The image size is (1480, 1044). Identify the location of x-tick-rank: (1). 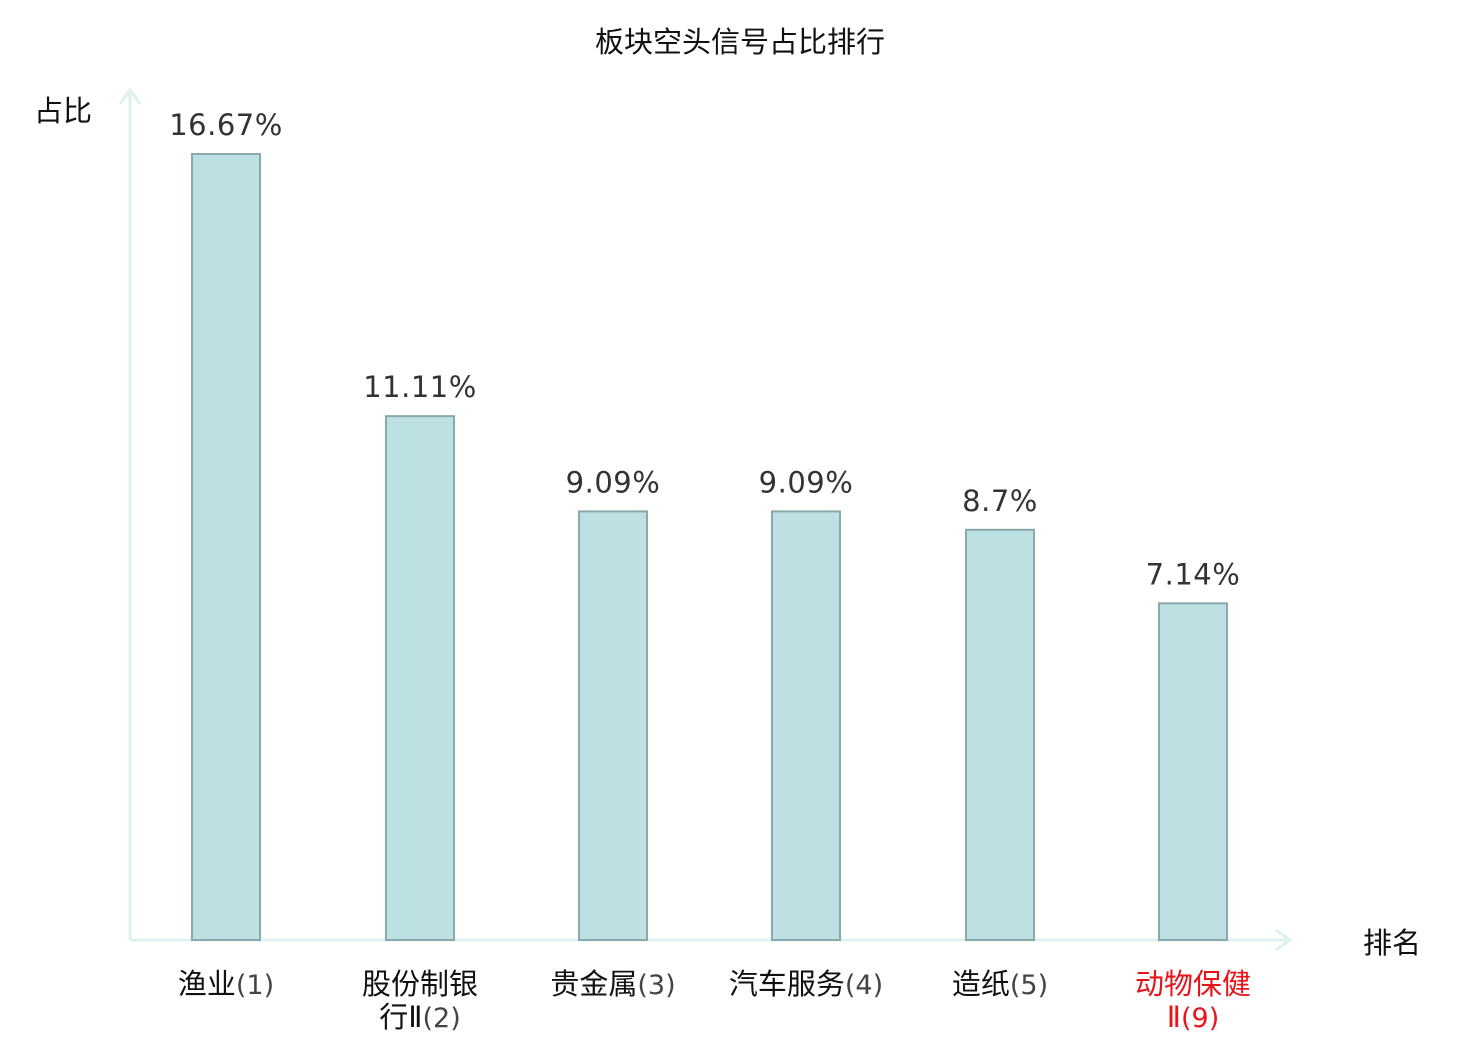
(255, 985).